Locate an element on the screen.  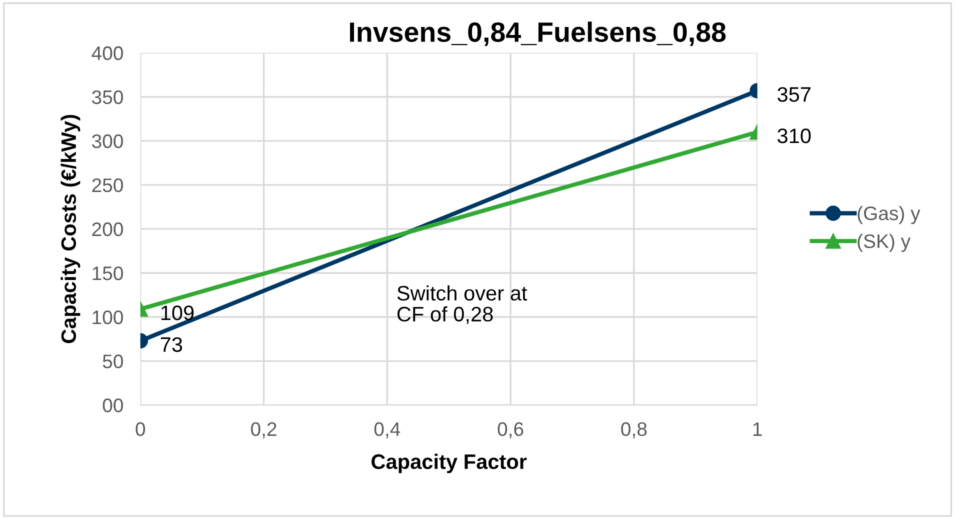
y-tick-label: 200 is located at coordinates (107, 229).